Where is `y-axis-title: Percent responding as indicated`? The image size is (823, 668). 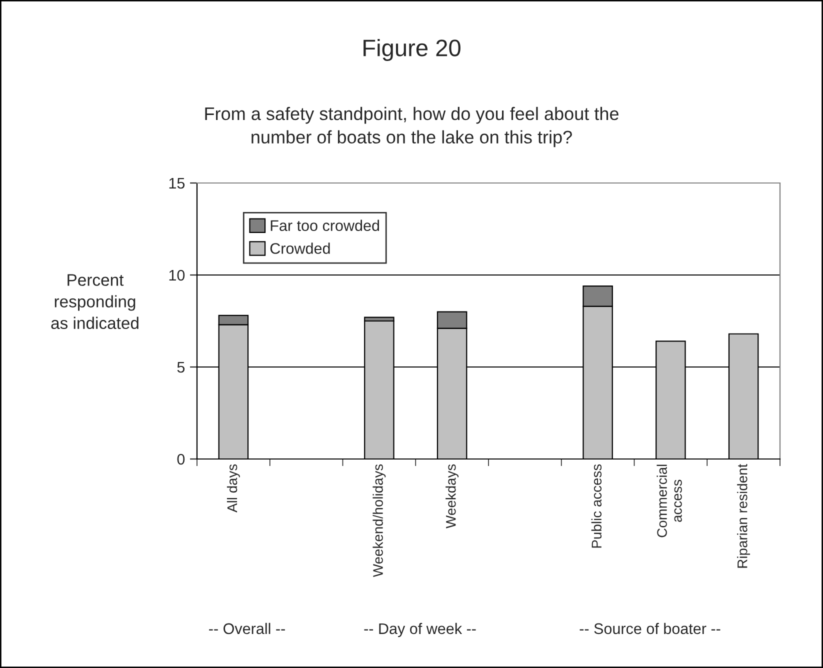 y-axis-title: Percent responding as indicated is located at coordinates (94, 302).